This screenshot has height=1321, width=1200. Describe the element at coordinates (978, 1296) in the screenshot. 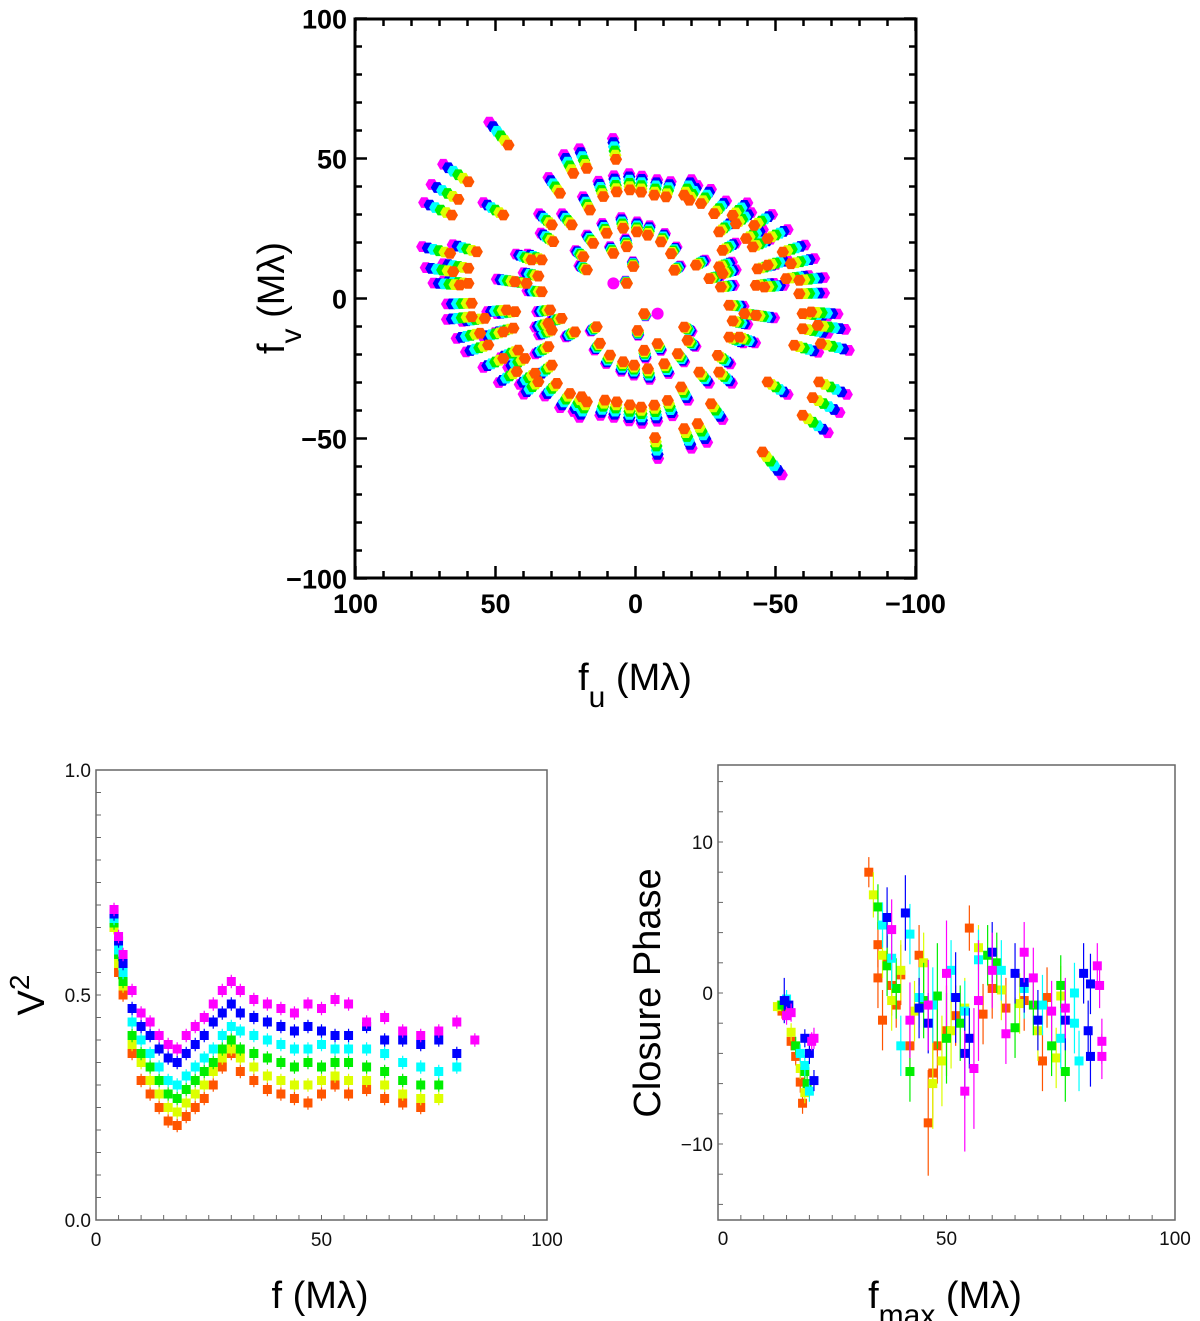

I see `x-axis-label-rest: (Mλ)` at that location.